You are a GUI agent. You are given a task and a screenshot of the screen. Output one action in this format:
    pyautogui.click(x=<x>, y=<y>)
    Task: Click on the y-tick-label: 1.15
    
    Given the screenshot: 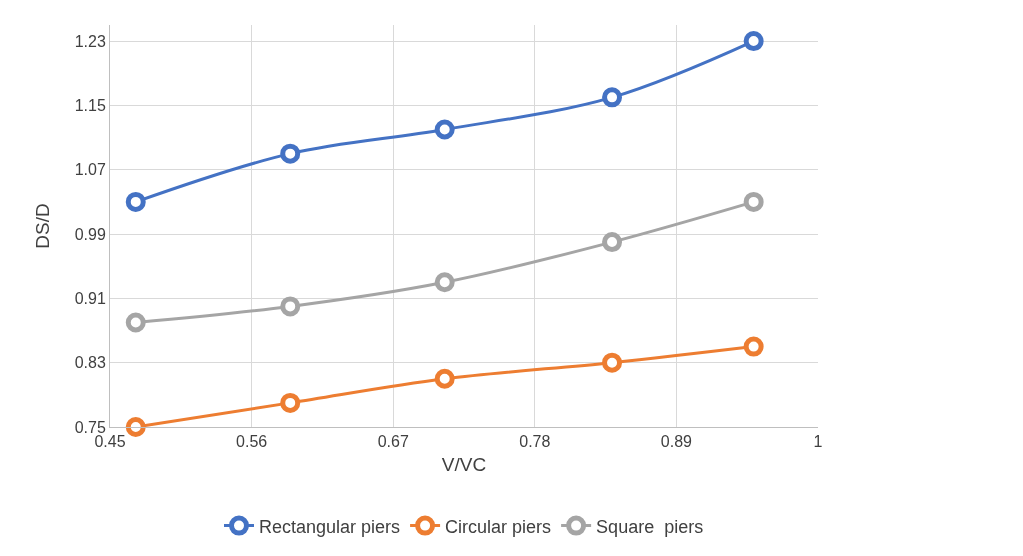 What is the action you would take?
    pyautogui.click(x=90, y=105)
    